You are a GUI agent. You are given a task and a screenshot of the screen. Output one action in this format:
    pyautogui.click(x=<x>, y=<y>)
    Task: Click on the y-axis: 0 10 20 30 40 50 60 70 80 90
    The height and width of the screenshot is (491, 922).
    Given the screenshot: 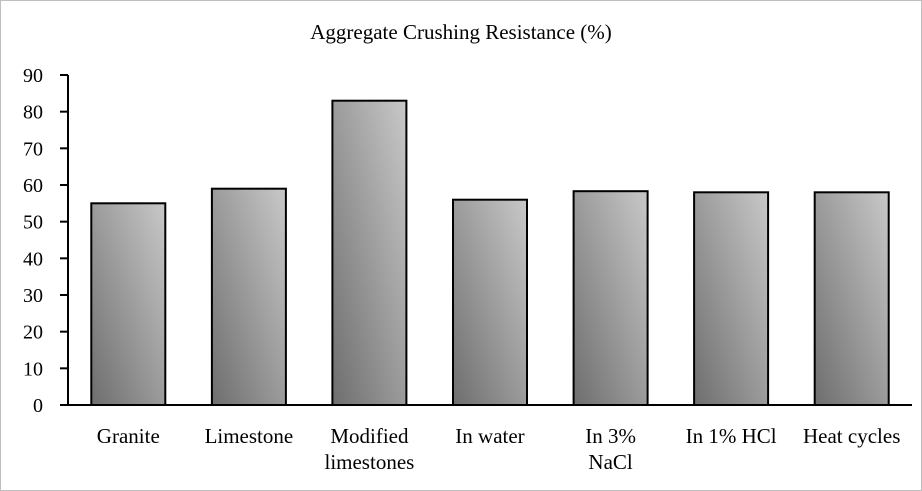 What is the action you would take?
    pyautogui.click(x=46, y=241)
    